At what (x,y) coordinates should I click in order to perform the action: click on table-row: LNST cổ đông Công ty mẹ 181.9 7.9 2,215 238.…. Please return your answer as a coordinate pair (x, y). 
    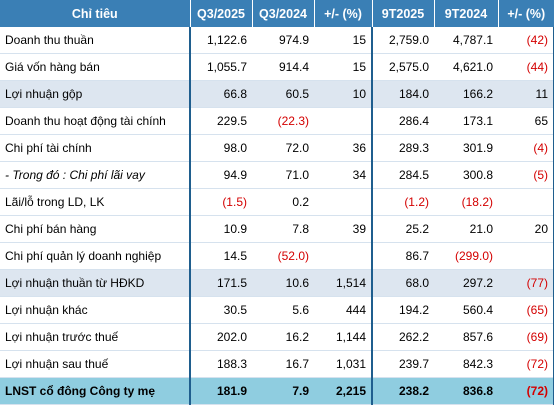
    Looking at the image, I should click on (277, 391).